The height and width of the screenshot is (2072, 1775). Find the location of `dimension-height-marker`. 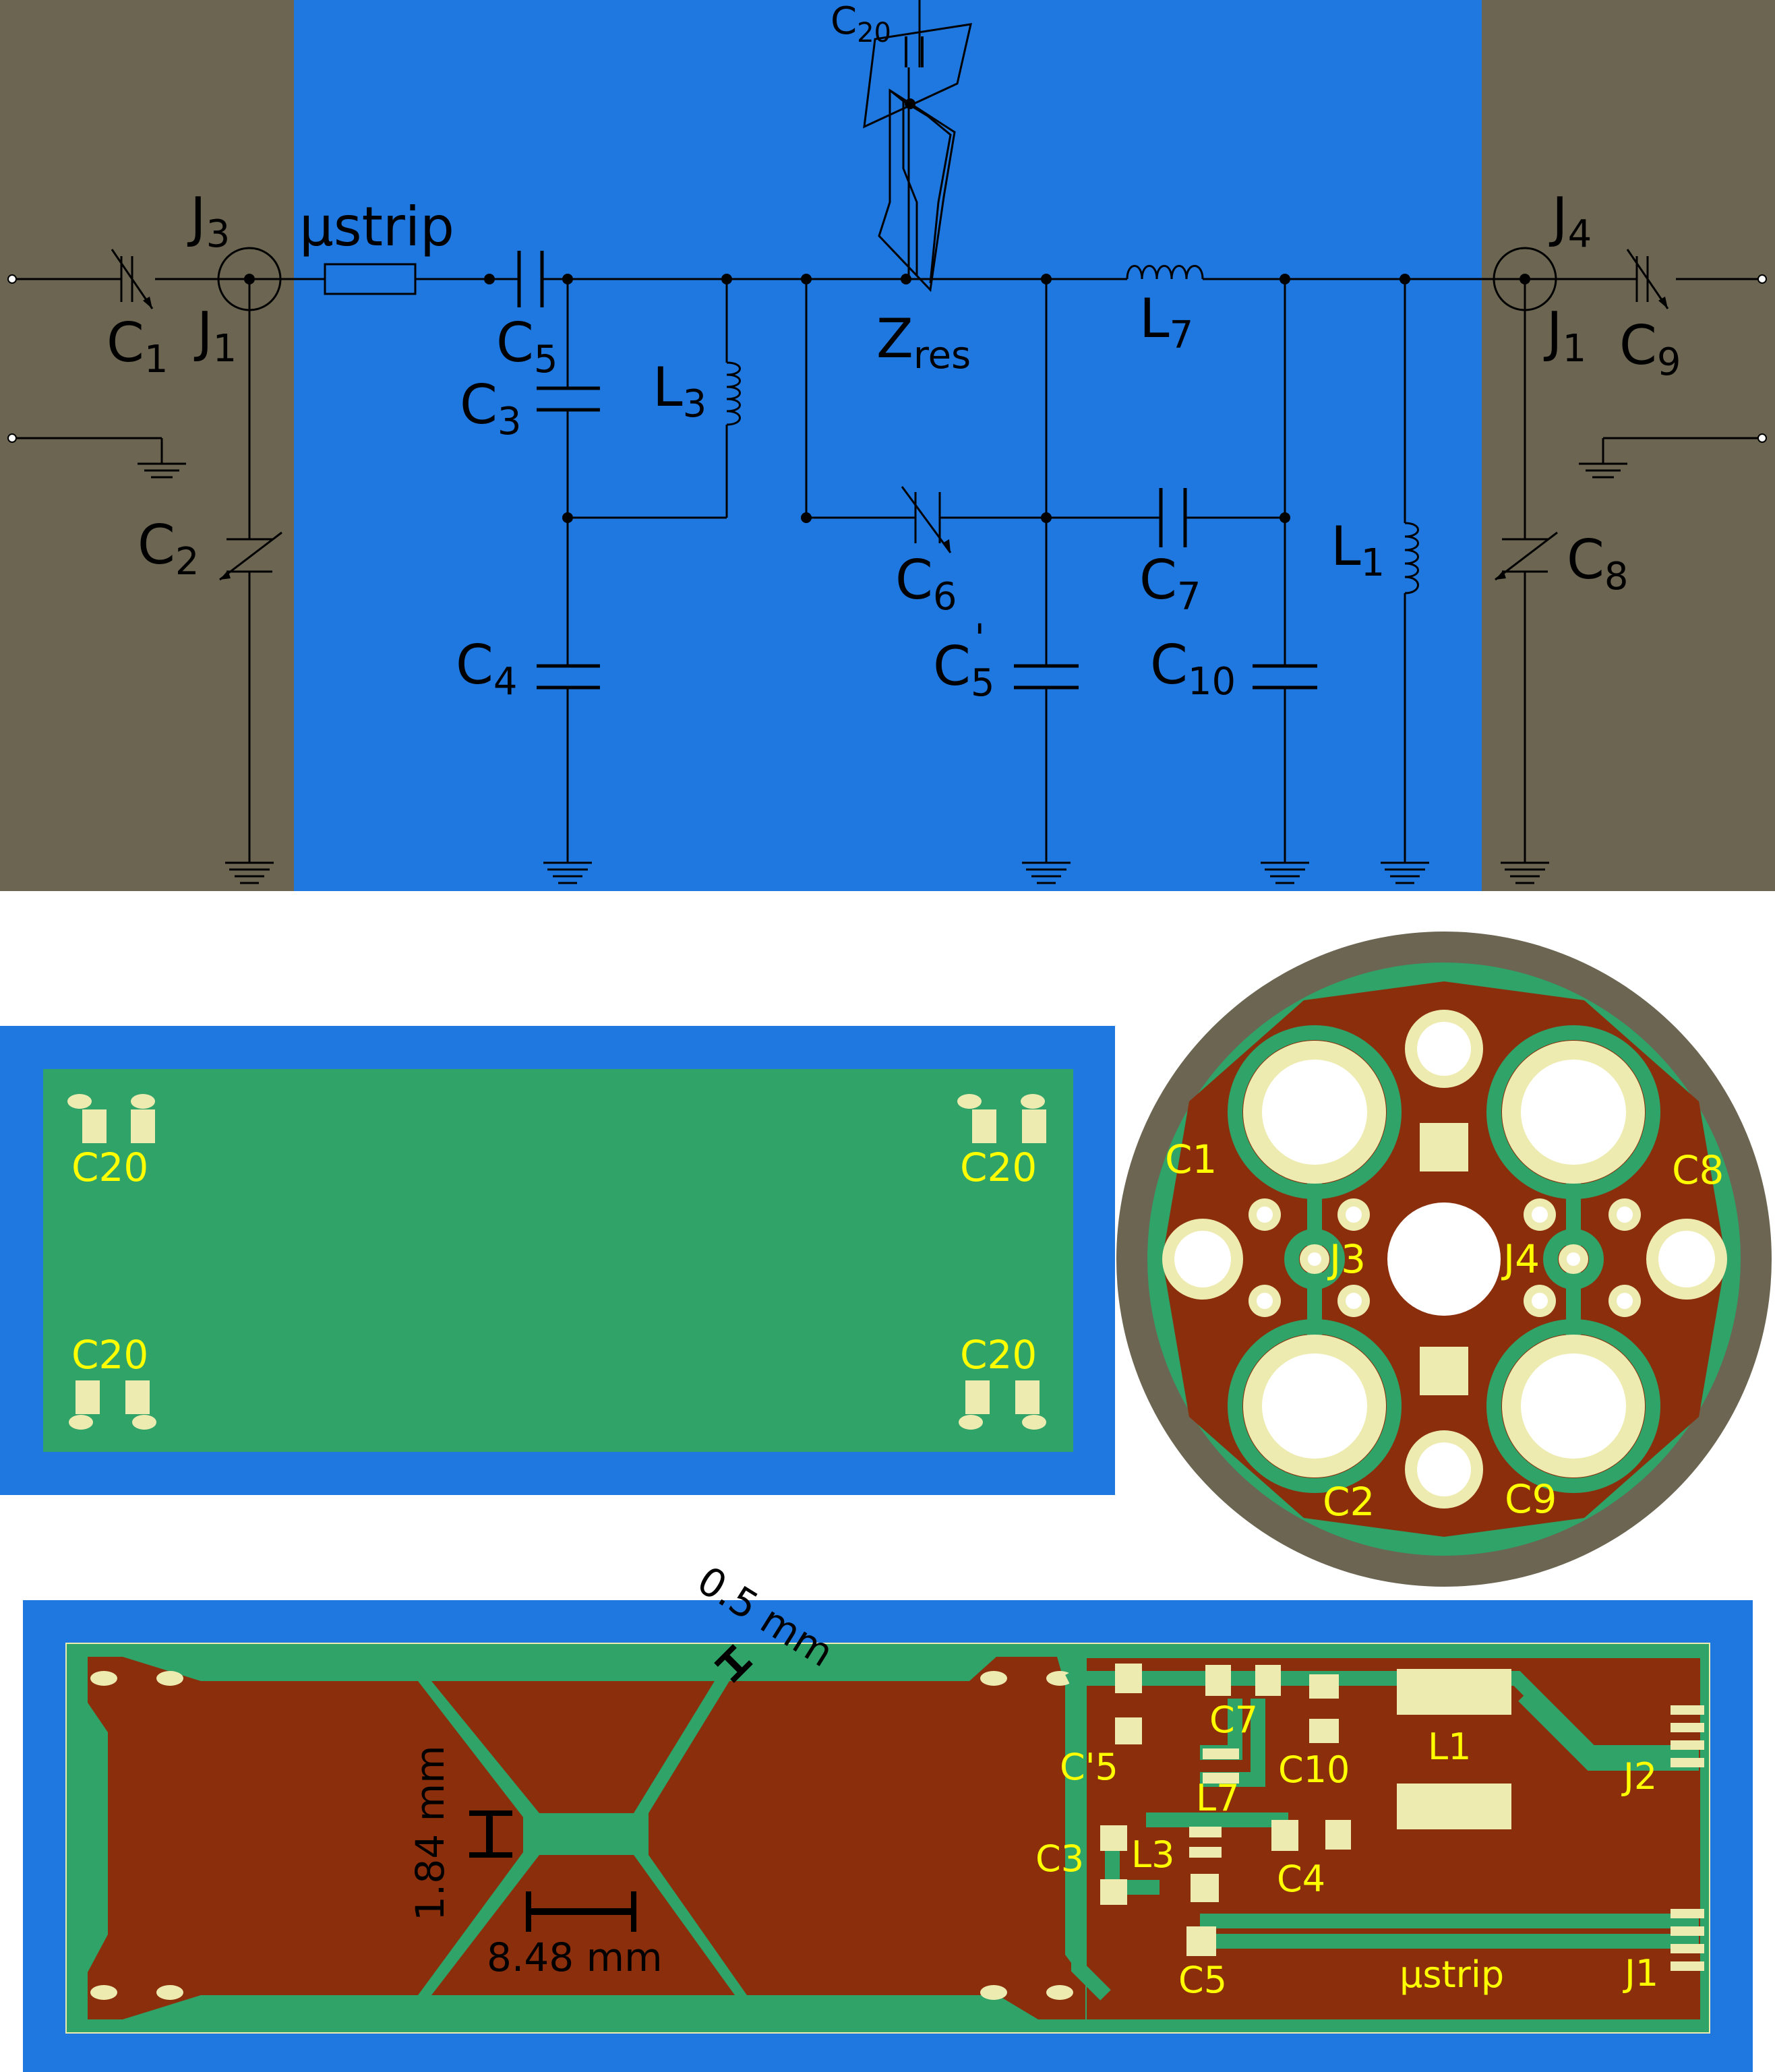

dimension-height-marker is located at coordinates (491, 1834).